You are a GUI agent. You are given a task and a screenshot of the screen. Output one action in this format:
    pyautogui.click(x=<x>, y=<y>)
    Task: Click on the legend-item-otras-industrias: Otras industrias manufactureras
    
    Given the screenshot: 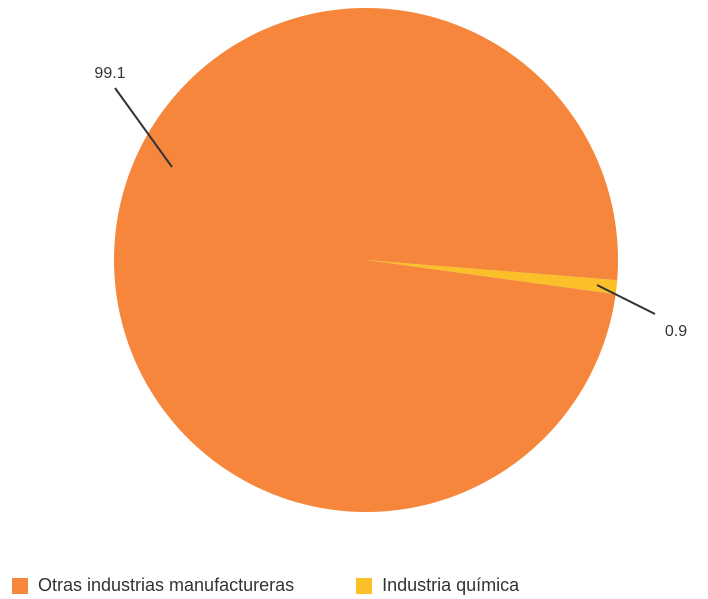 What is the action you would take?
    pyautogui.click(x=153, y=585)
    